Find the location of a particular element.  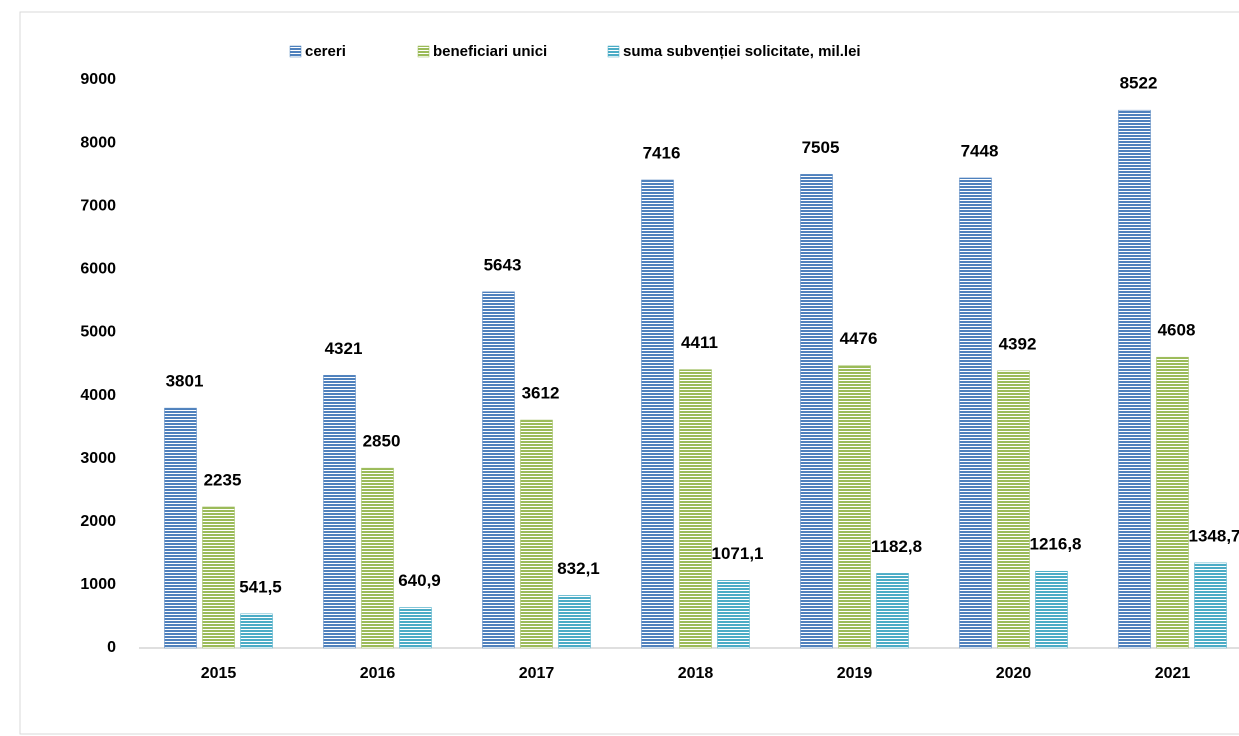

data-label: 3612 is located at coordinates (541, 393).